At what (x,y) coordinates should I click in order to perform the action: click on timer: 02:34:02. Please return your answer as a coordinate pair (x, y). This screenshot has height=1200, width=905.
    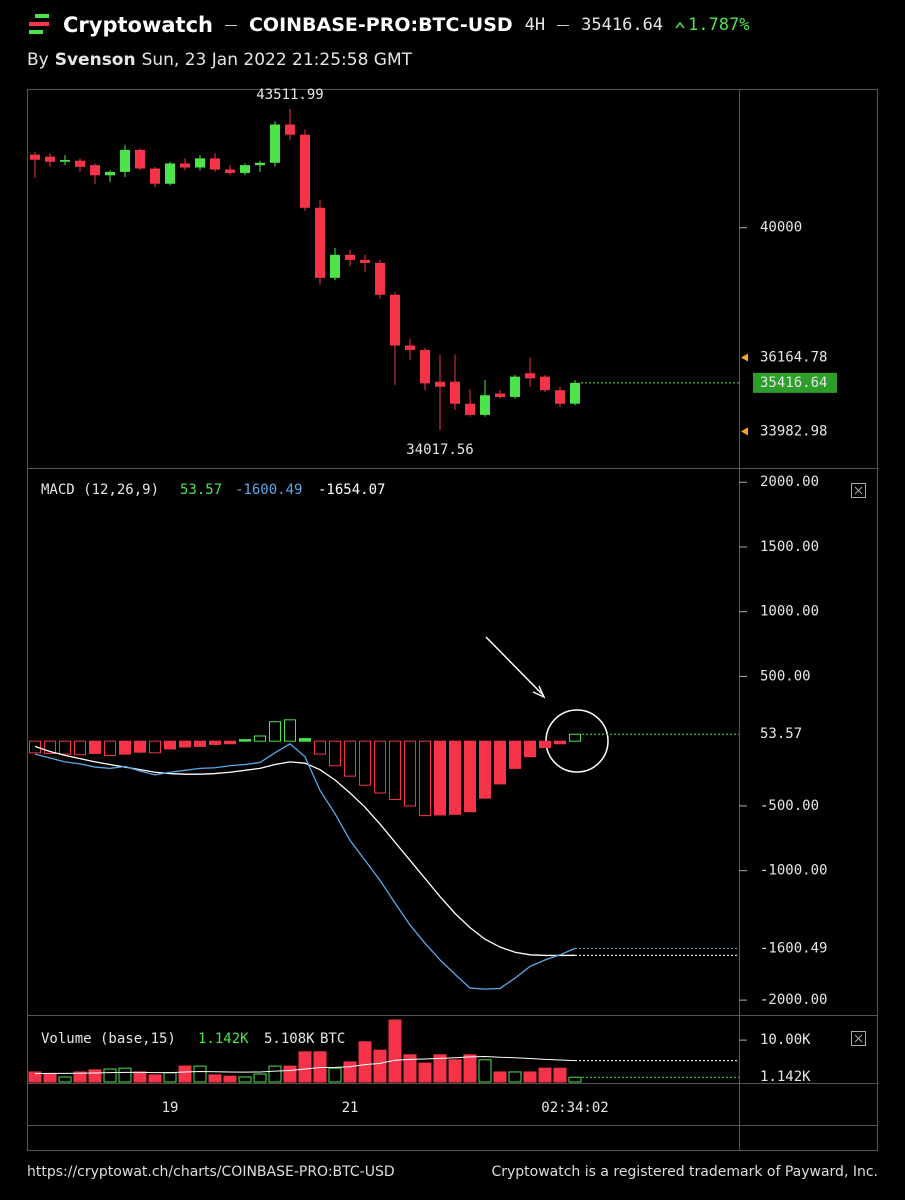
    Looking at the image, I should click on (574, 1108).